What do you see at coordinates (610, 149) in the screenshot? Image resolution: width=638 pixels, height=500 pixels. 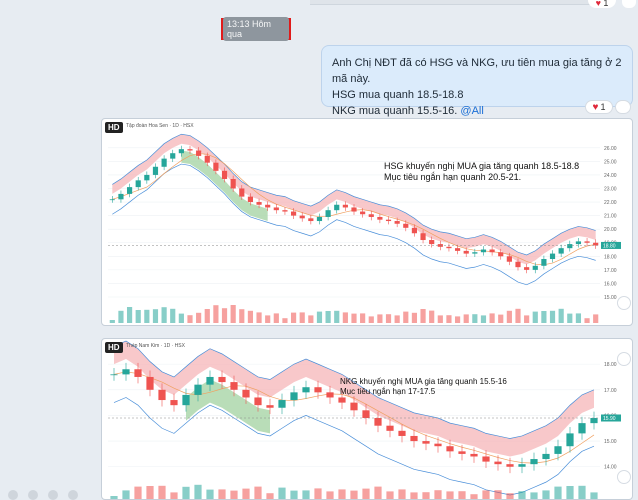 I see `price-tick-label: 26.00` at bounding box center [610, 149].